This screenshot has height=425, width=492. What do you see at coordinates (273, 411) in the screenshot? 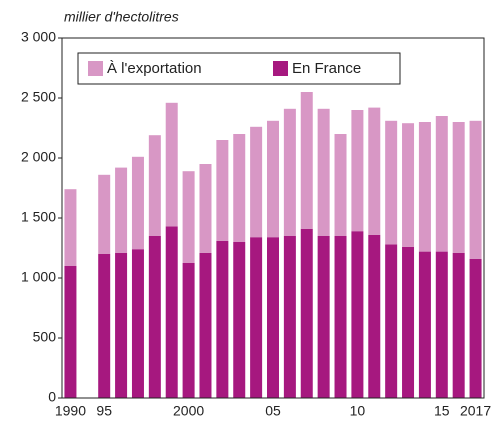
I see `x-tick-label: 05` at bounding box center [273, 411].